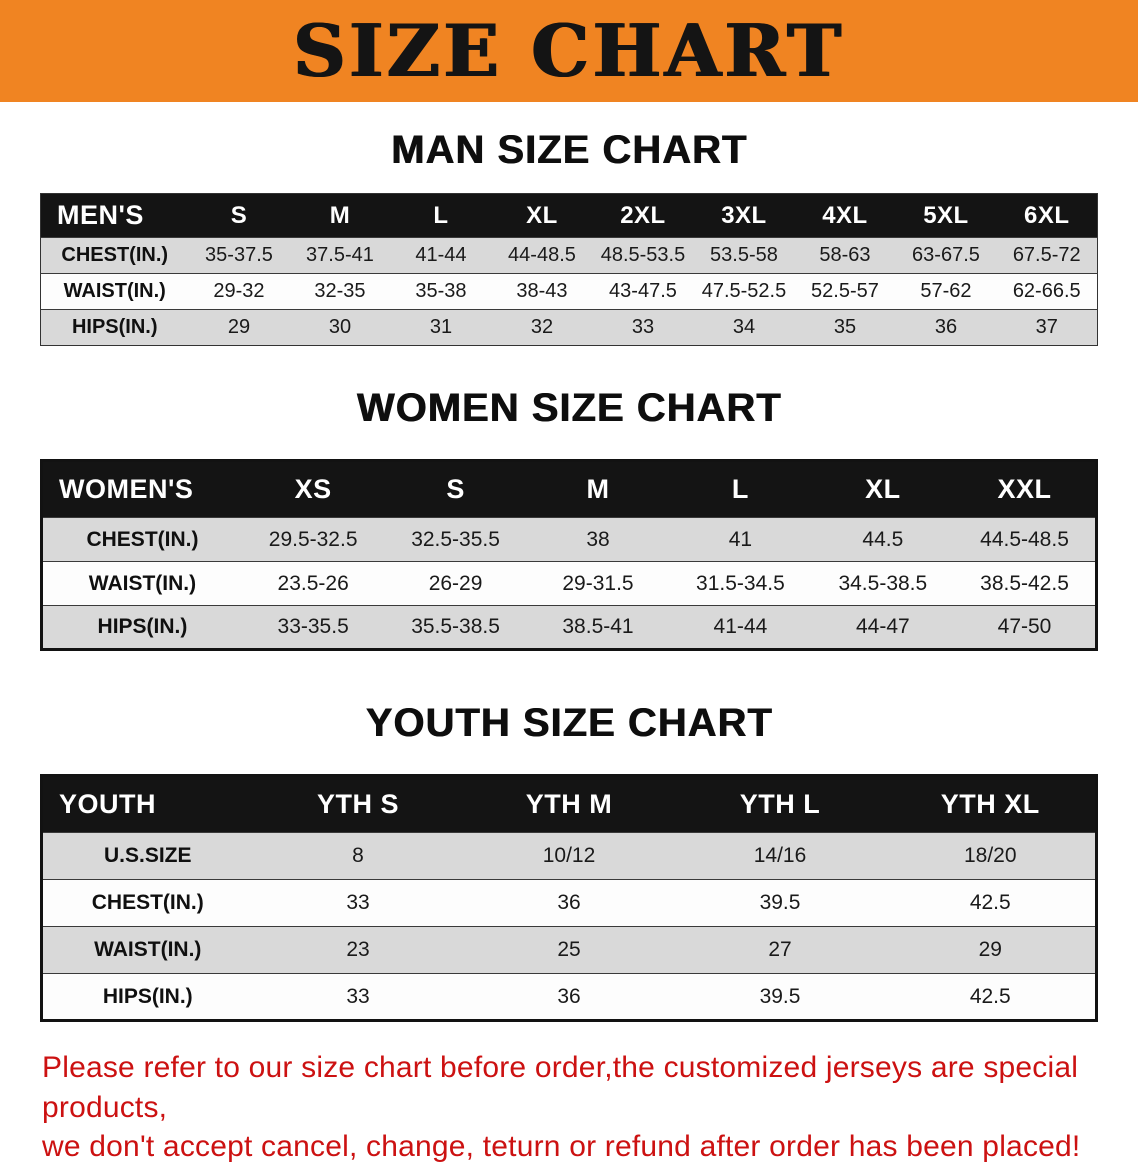 This screenshot has width=1138, height=1167. Describe the element at coordinates (946, 255) in the screenshot. I see `size-value: 63-67.5` at that location.